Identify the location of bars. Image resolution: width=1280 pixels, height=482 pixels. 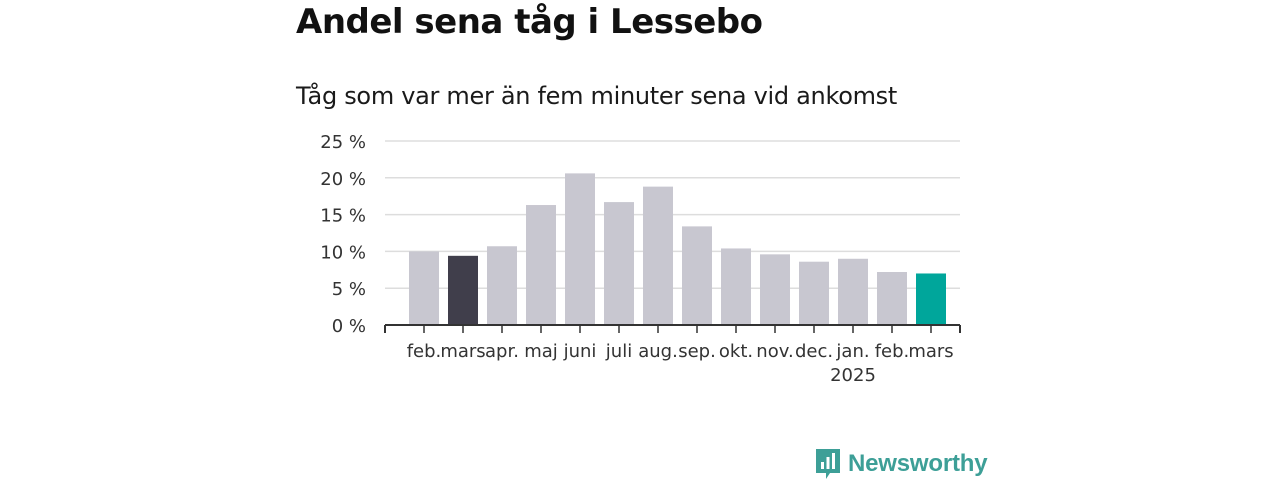
(677, 249).